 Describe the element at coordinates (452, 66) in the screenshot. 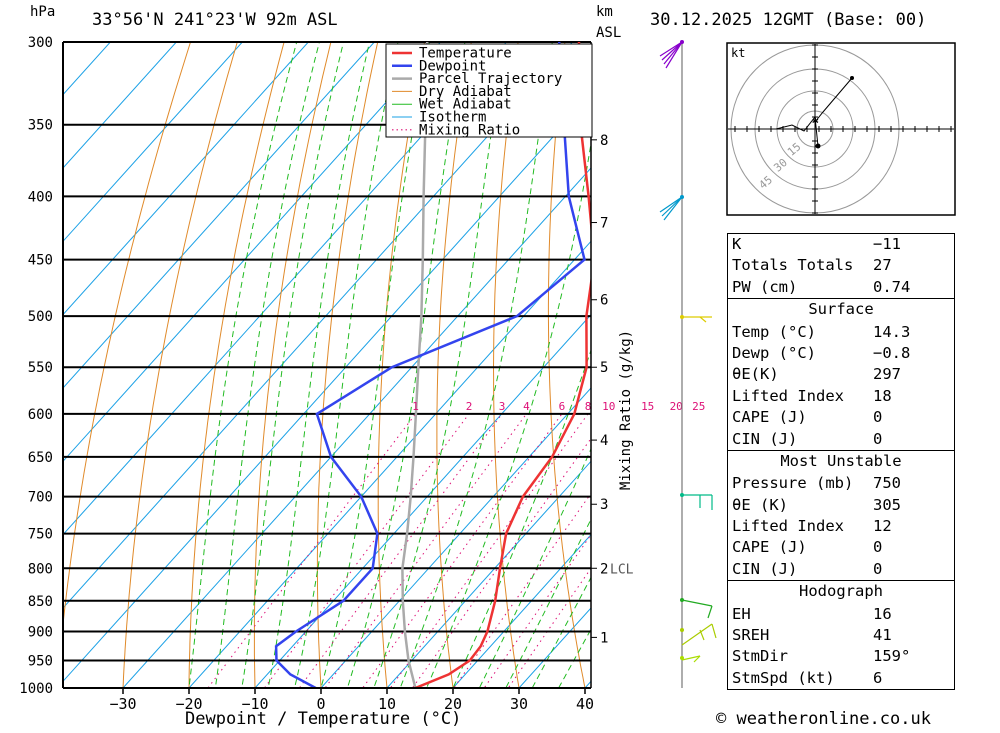

I see `legend-entry: Dewpoint` at that location.